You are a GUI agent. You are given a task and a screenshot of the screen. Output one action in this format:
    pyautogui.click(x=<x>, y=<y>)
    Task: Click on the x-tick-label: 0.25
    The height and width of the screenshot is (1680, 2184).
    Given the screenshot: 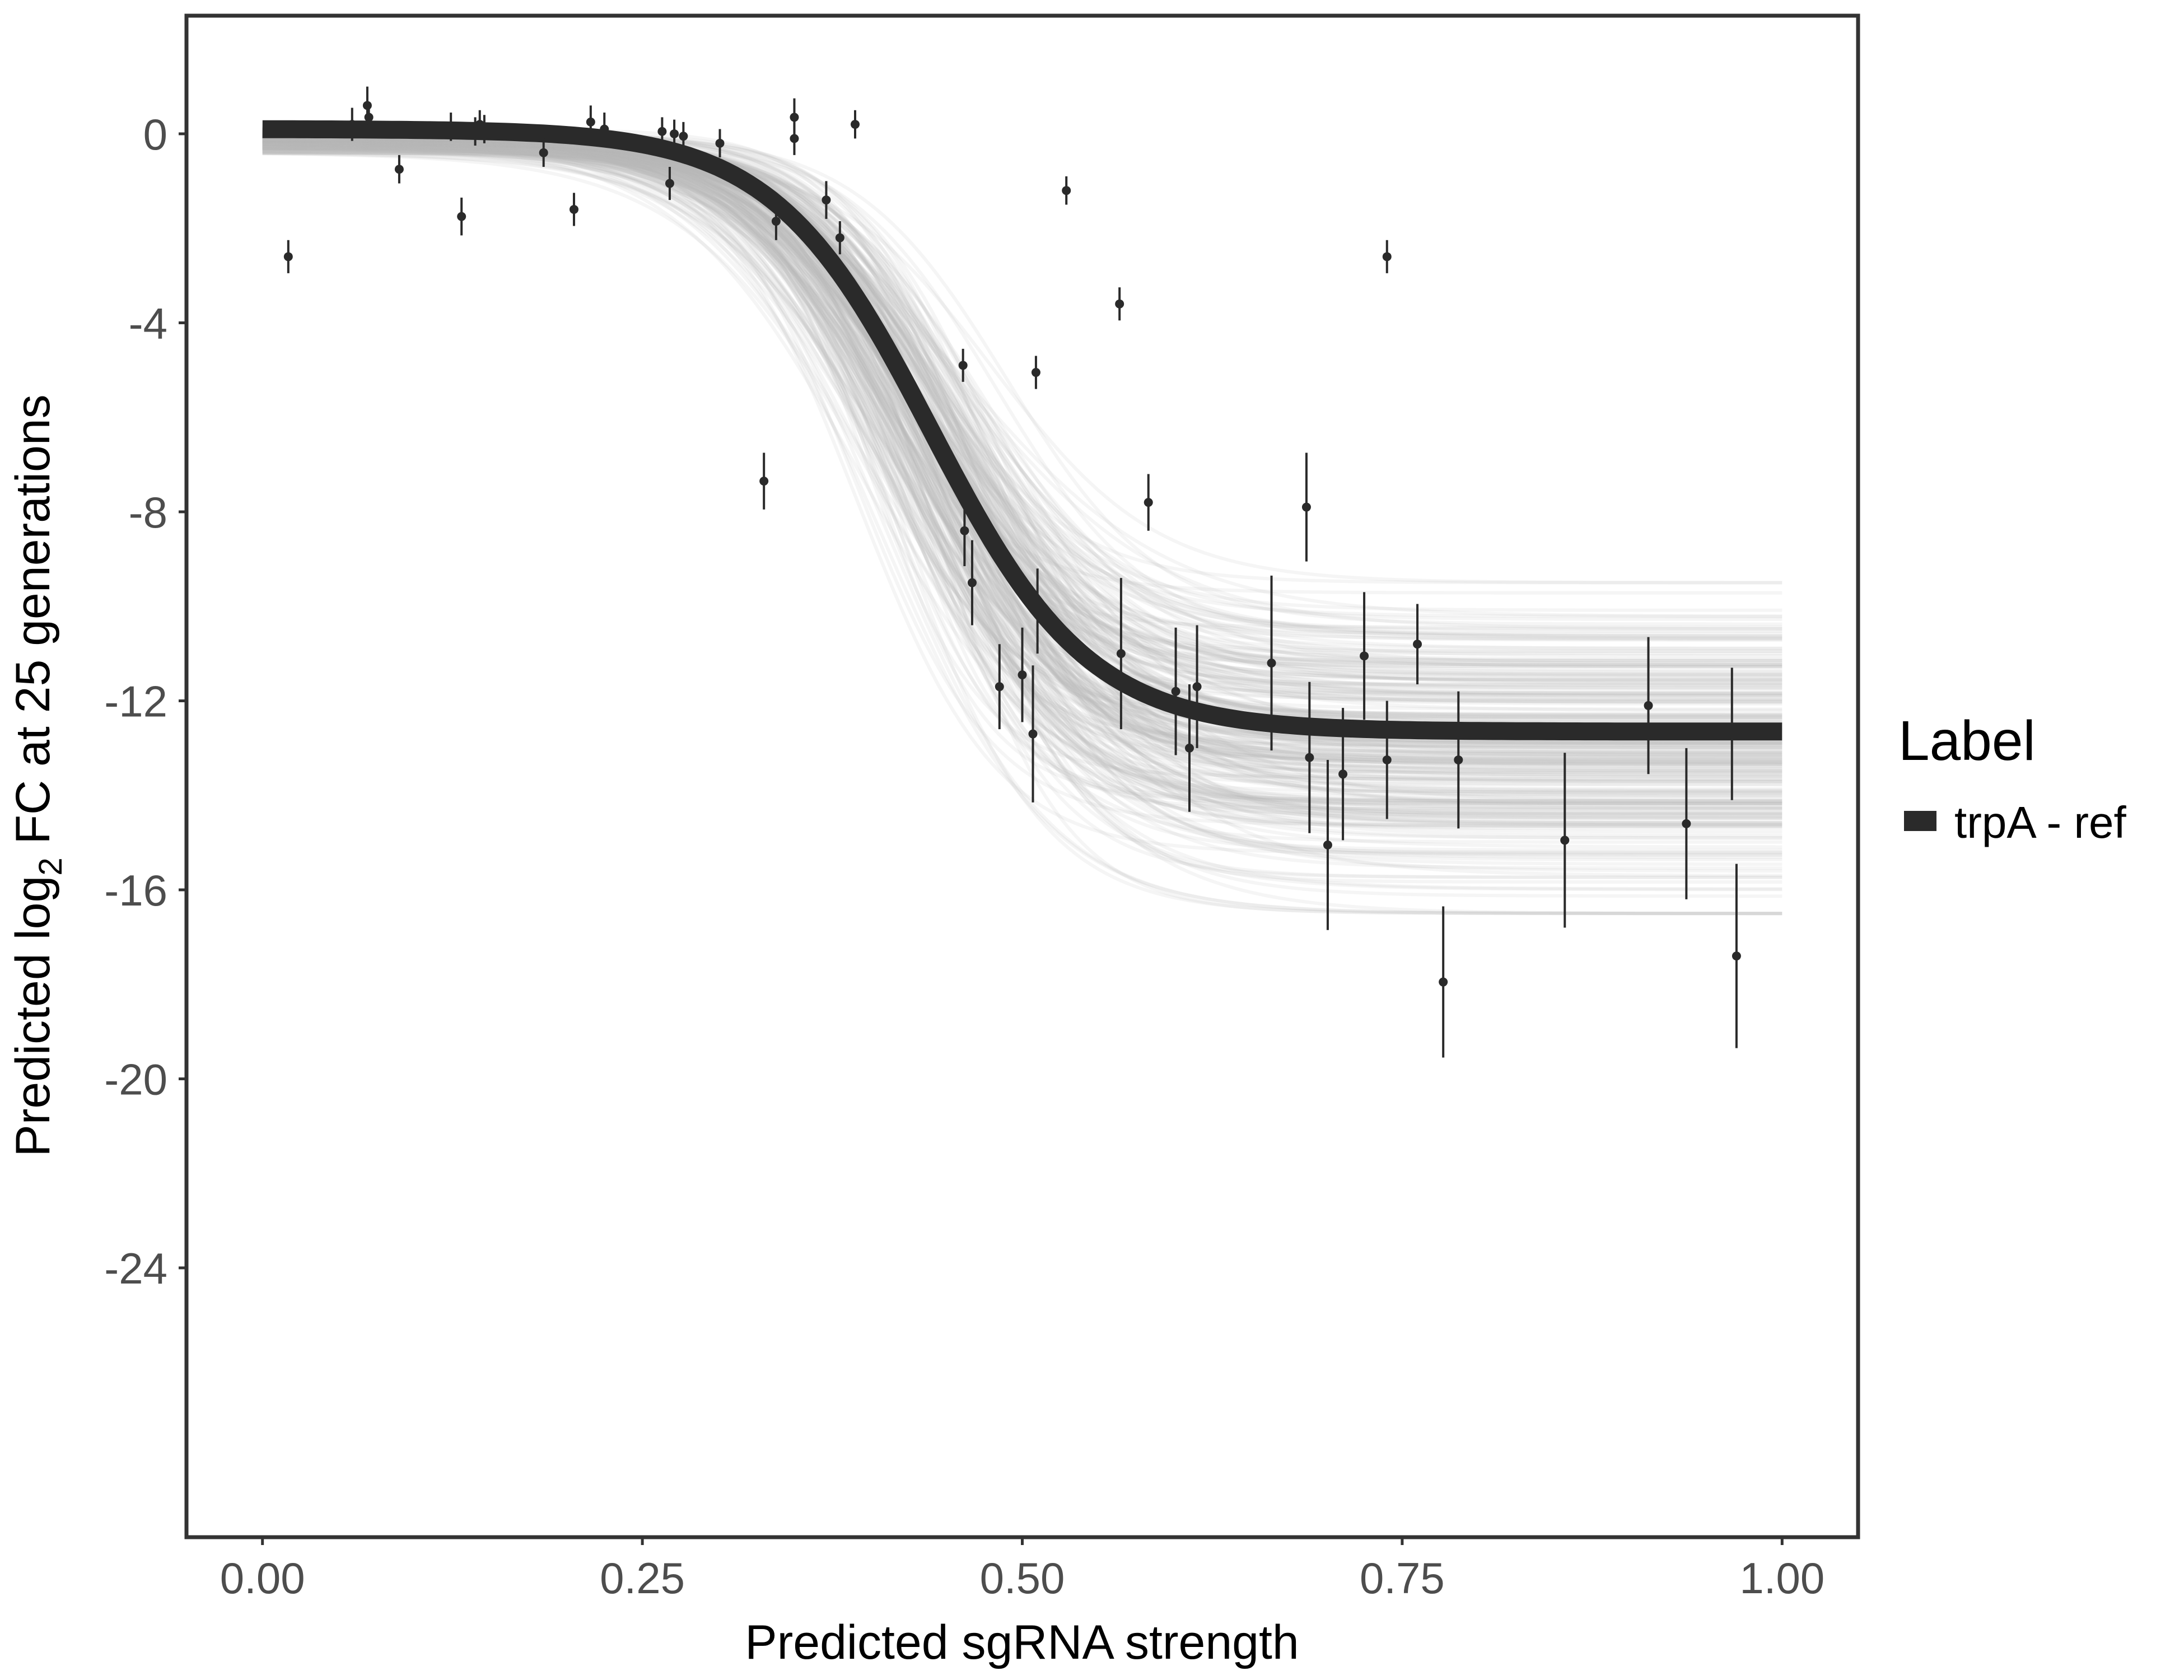 What is the action you would take?
    pyautogui.click(x=643, y=1578)
    